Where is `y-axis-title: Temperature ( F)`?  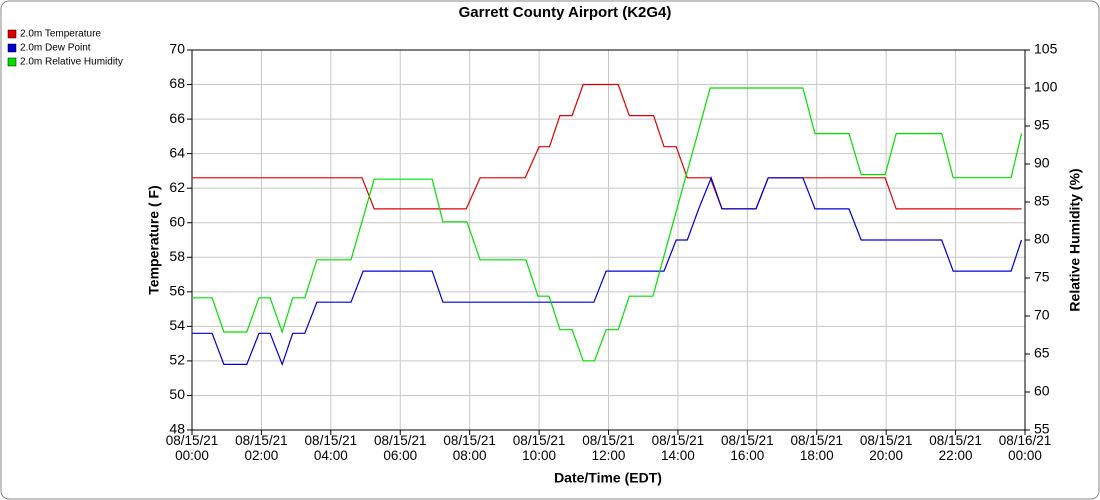
y-axis-title: Temperature ( F) is located at coordinates (154, 239).